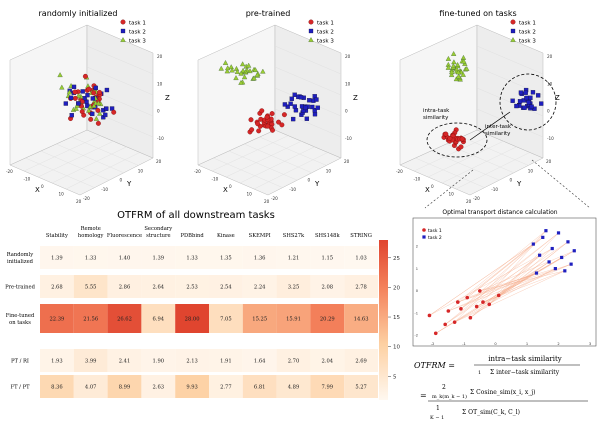 The image size is (602, 428). What do you see at coordinates (294, 288) in the screenshot?
I see `cell-value: 3.25` at bounding box center [294, 288].